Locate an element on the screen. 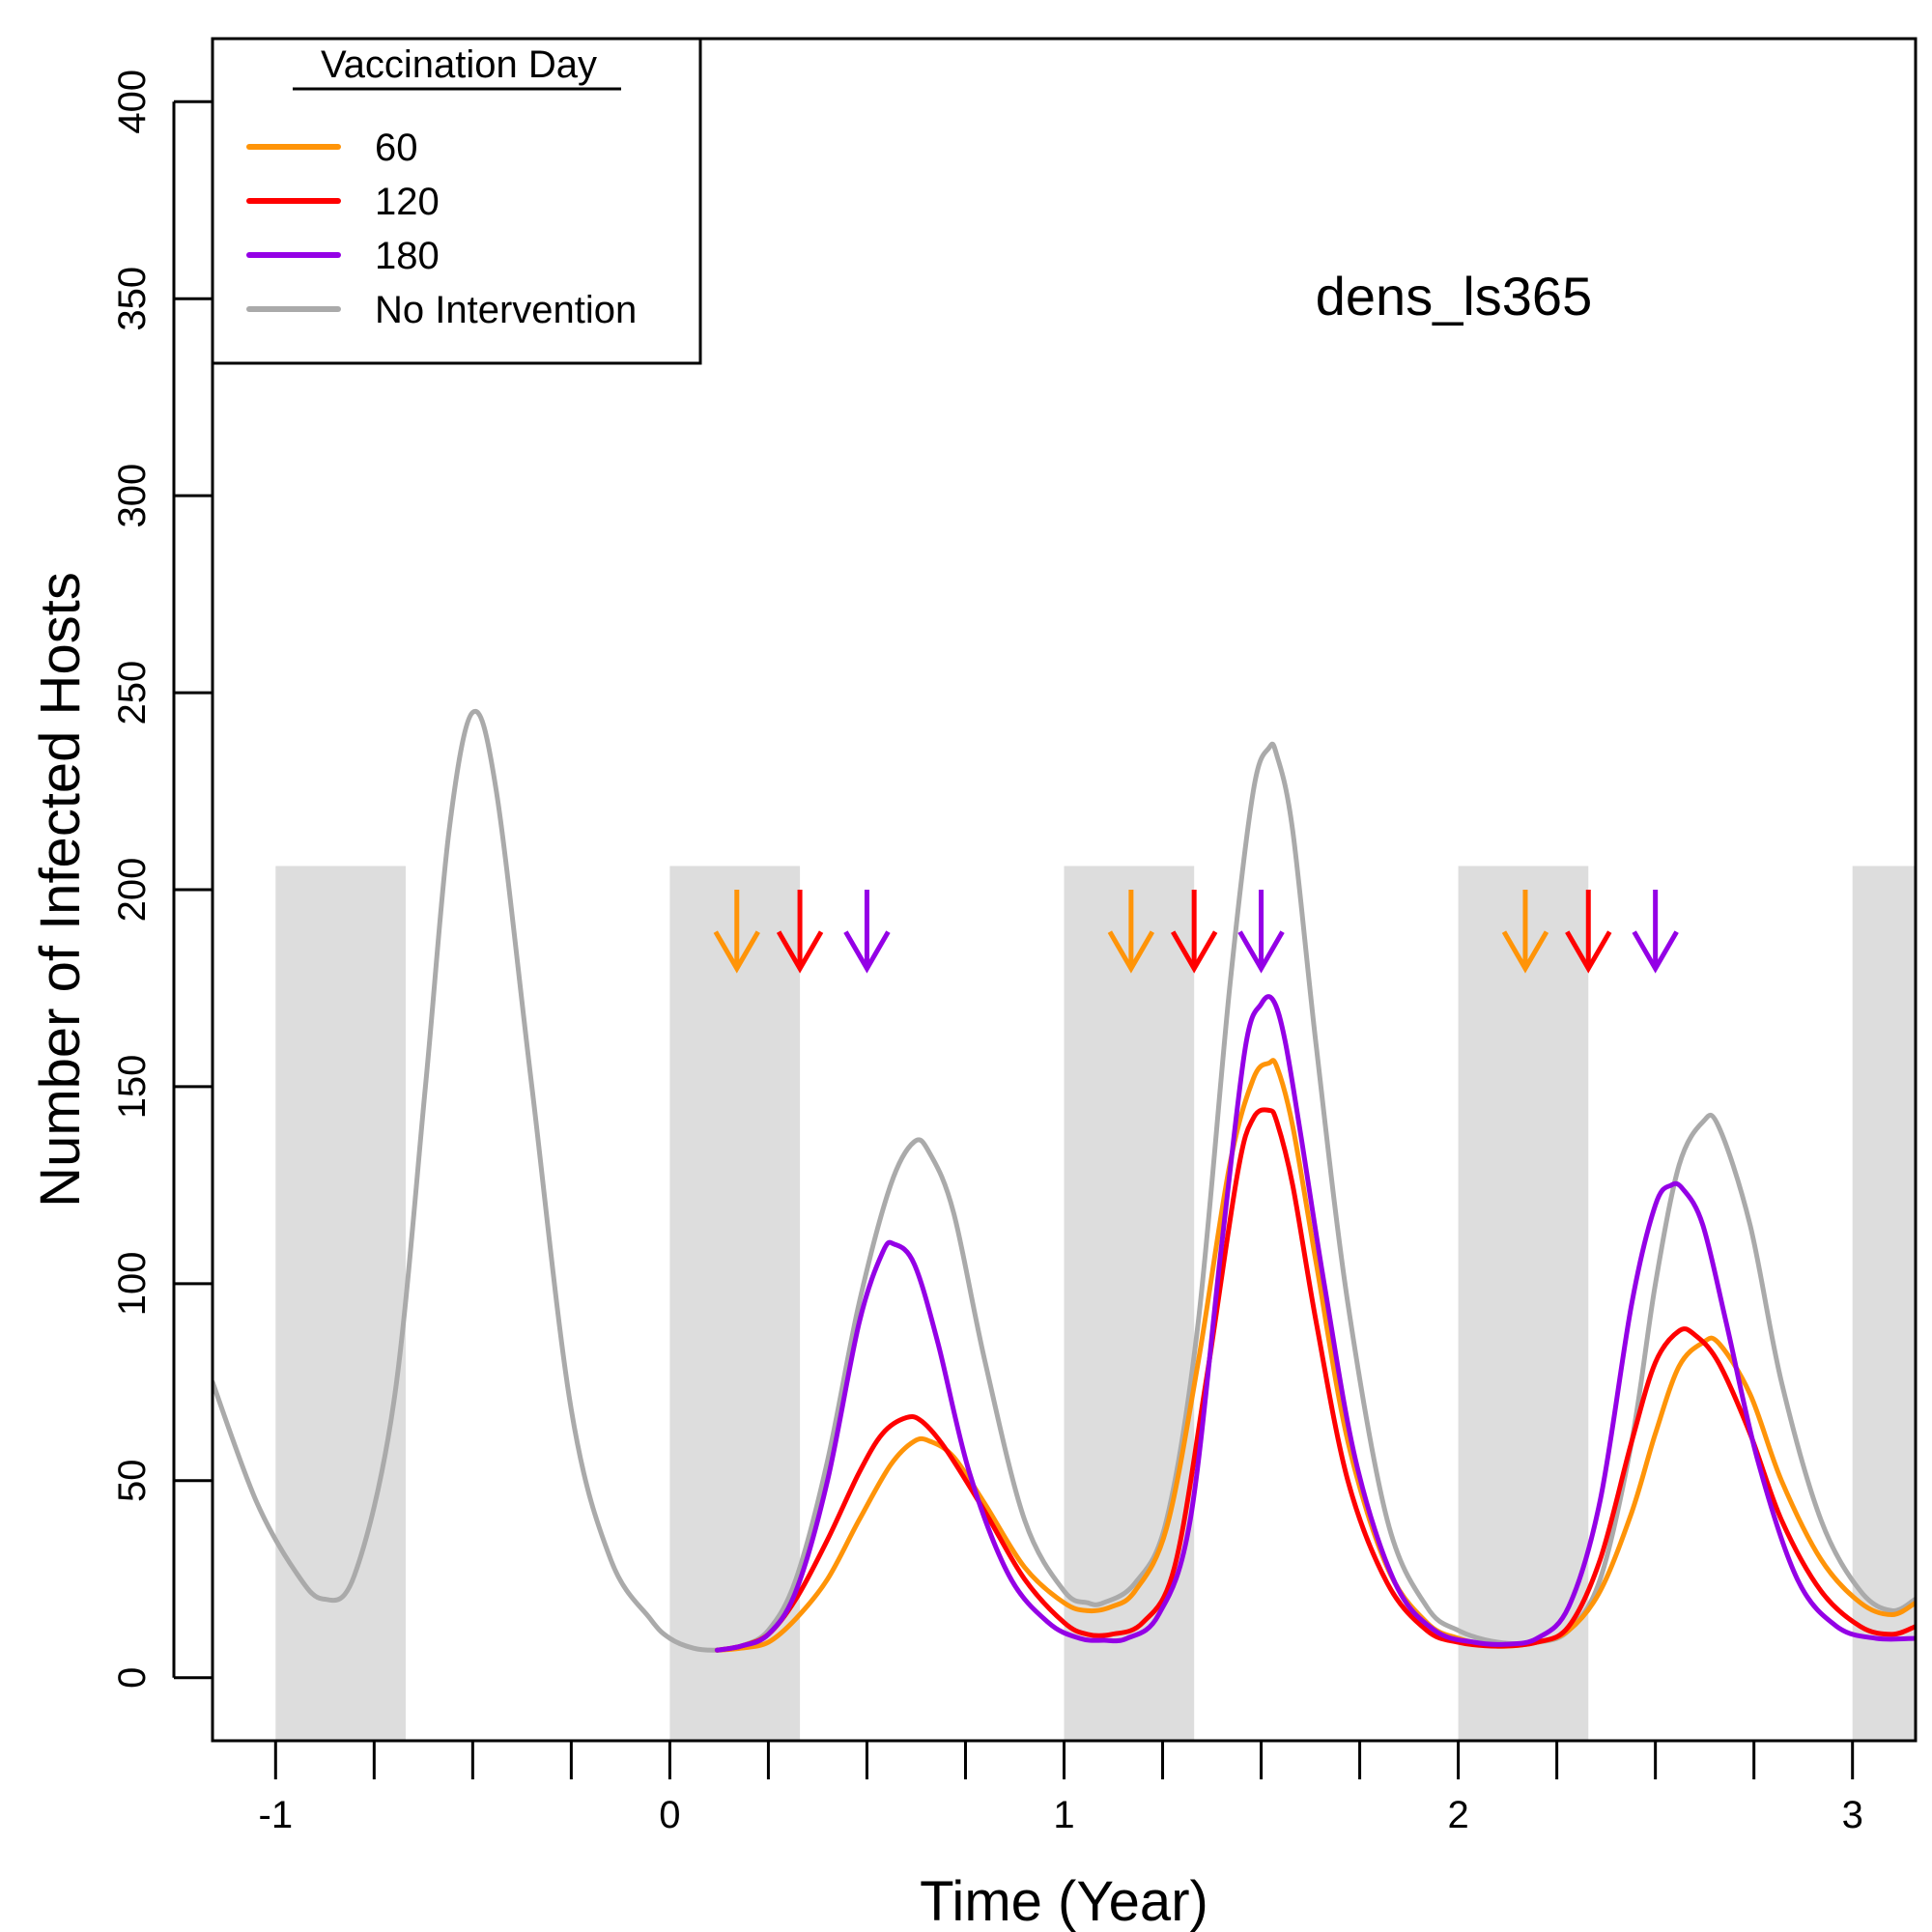  x-tick-label-3: 2 is located at coordinates (1457, 1815).